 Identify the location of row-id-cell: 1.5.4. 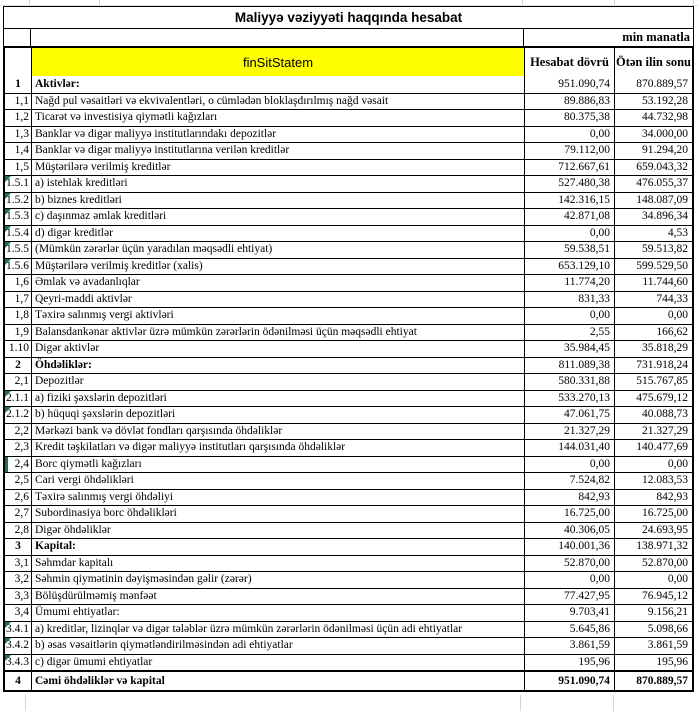
(18, 233).